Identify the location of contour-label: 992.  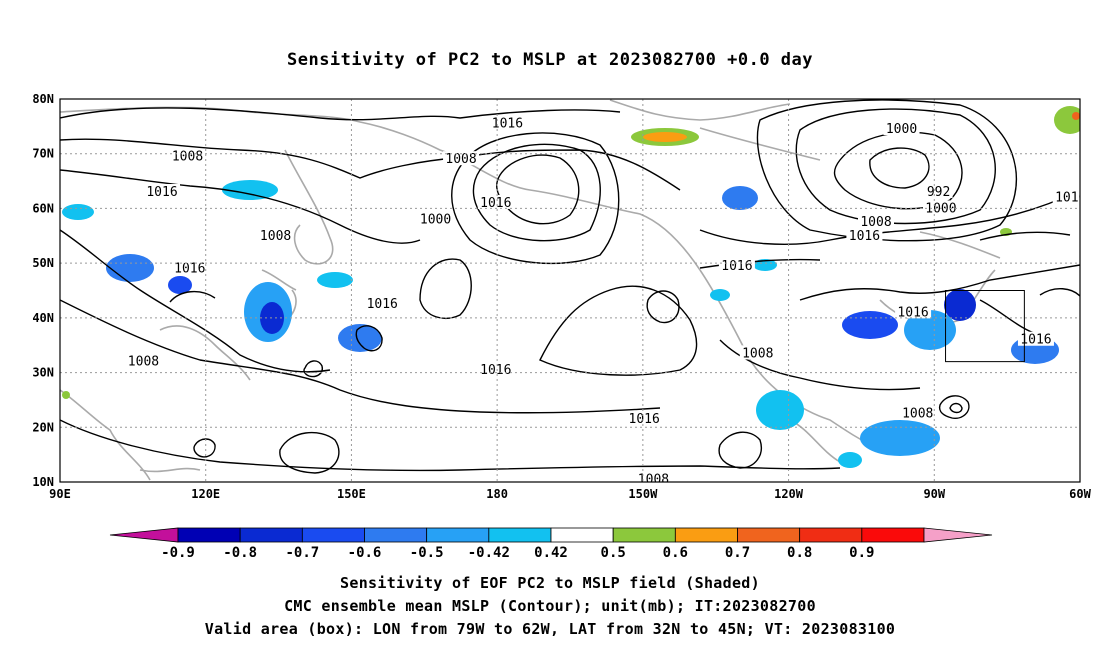
(938, 192).